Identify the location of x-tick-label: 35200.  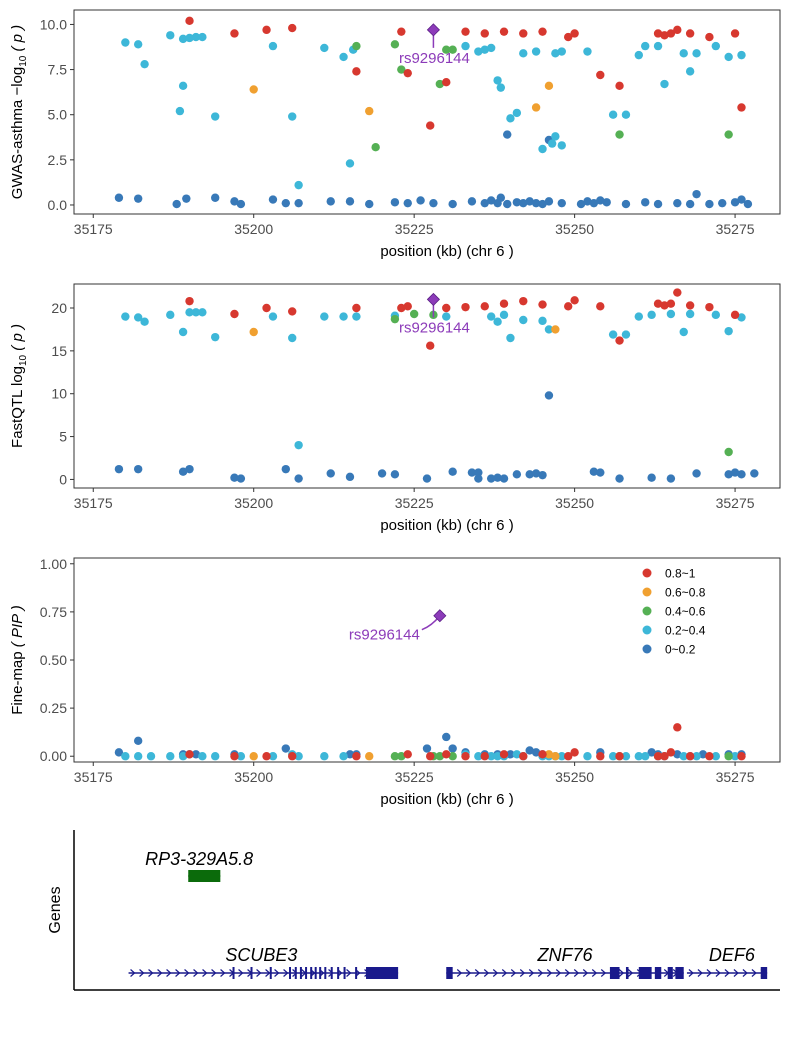
(253, 777).